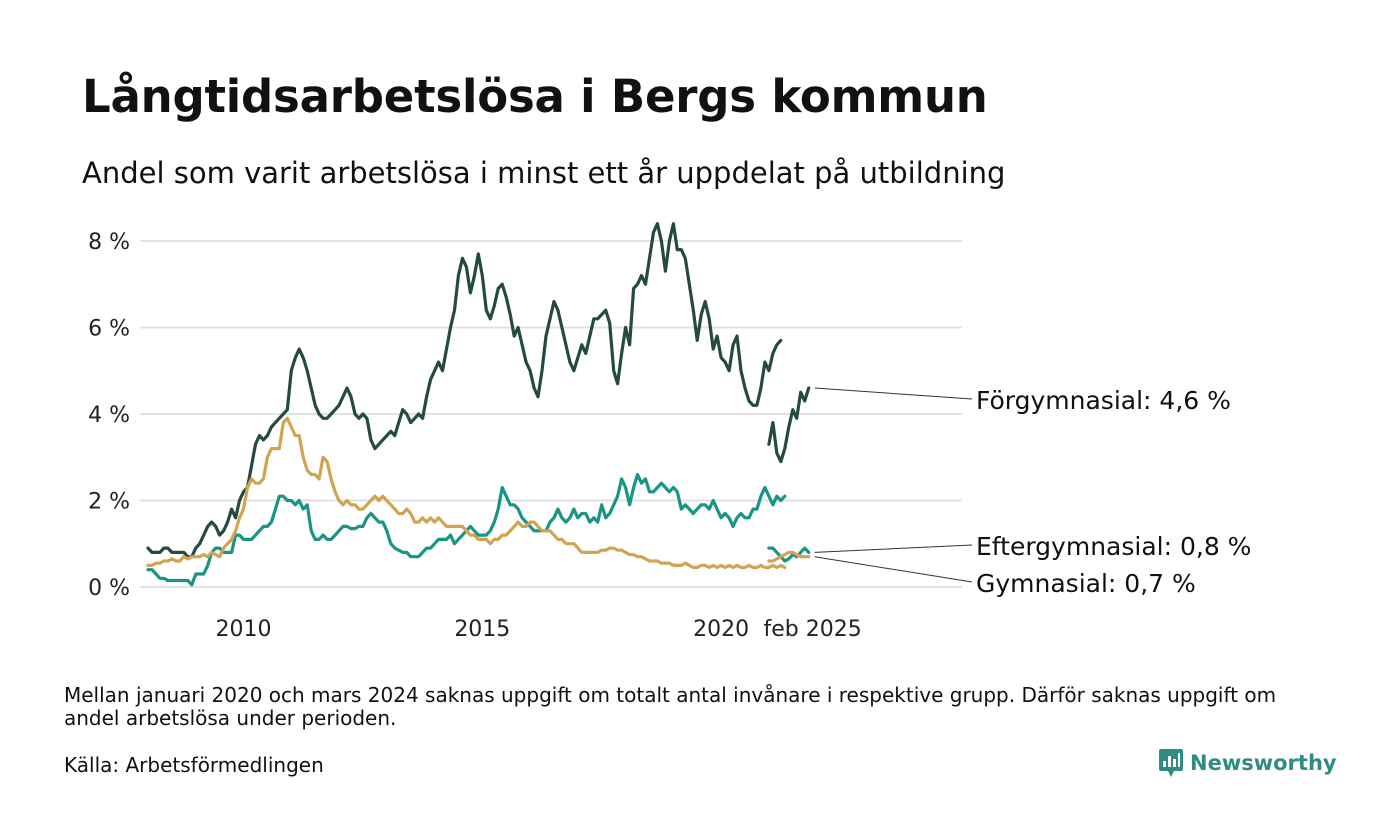 Image resolution: width=1400 pixels, height=840 pixels. Describe the element at coordinates (1103, 400) in the screenshot. I see `end-label-förgymnasial: Förgymnasial: 4,6 %` at that location.